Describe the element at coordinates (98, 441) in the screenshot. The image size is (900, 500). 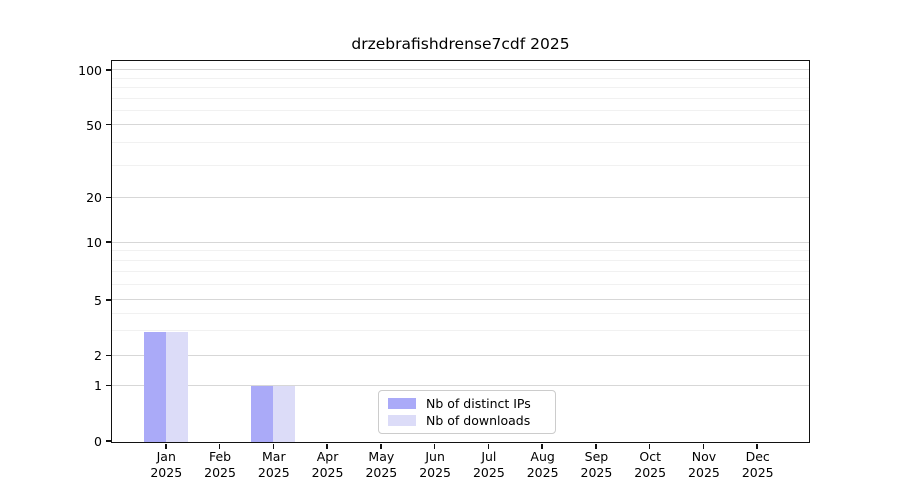
I see `y-tick-label: 0` at that location.